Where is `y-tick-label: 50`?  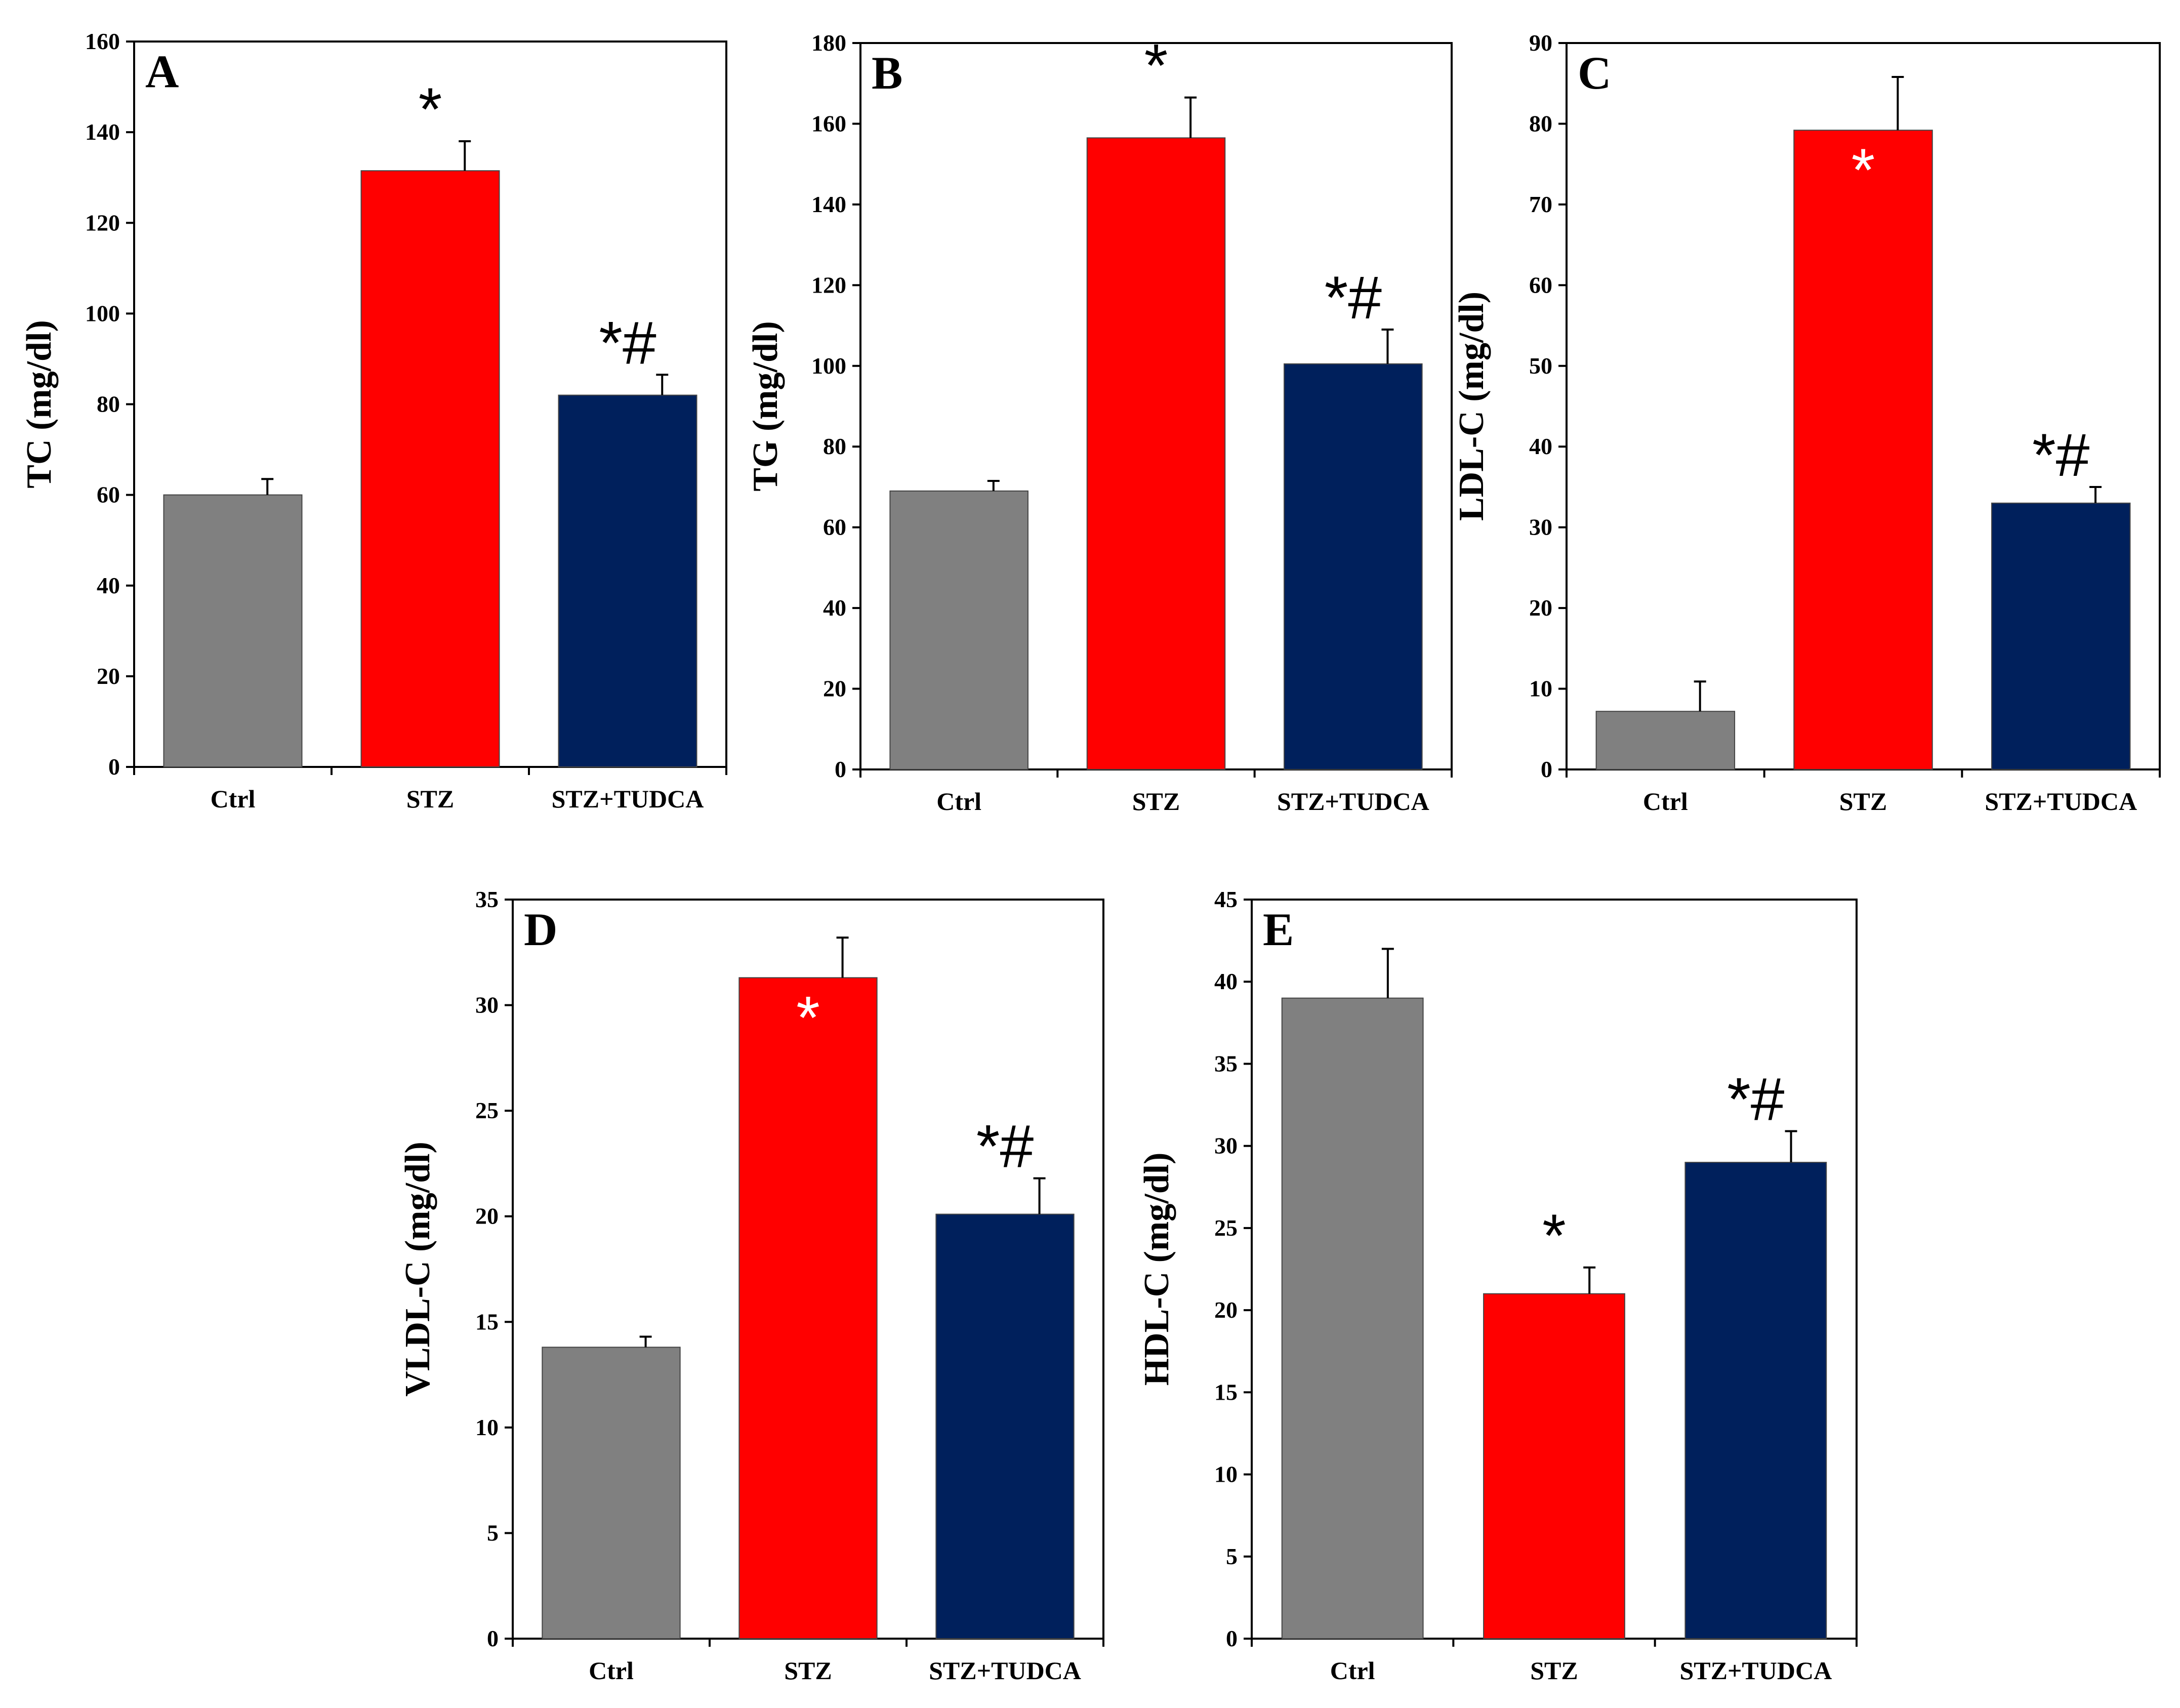 y-tick-label: 50 is located at coordinates (1541, 366).